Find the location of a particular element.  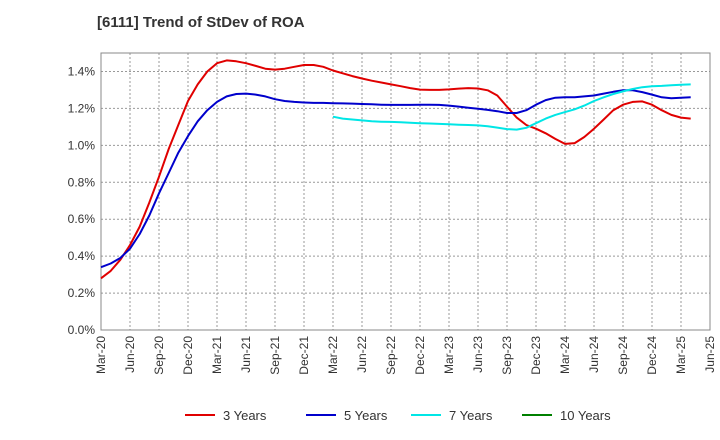

x-tick-label: Dec-23 is located at coordinates (536, 355).